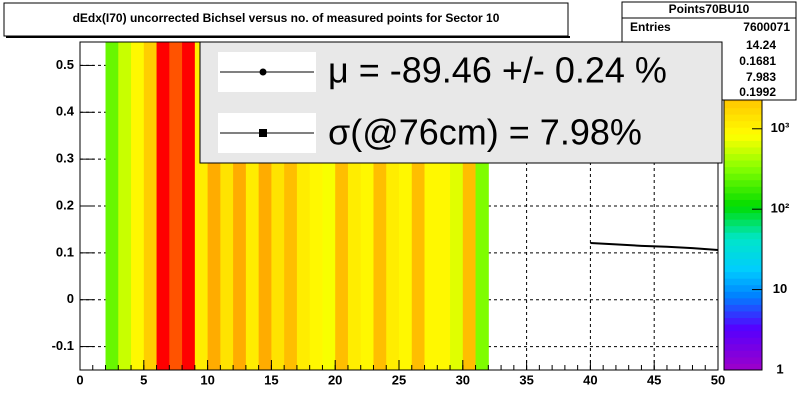 The width and height of the screenshot is (799, 412). I want to click on x-tick-label: 35, so click(526, 379).